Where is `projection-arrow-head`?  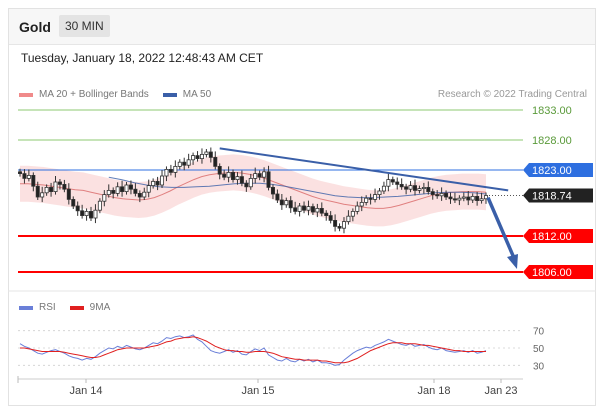 projection-arrow-head is located at coordinates (512, 261).